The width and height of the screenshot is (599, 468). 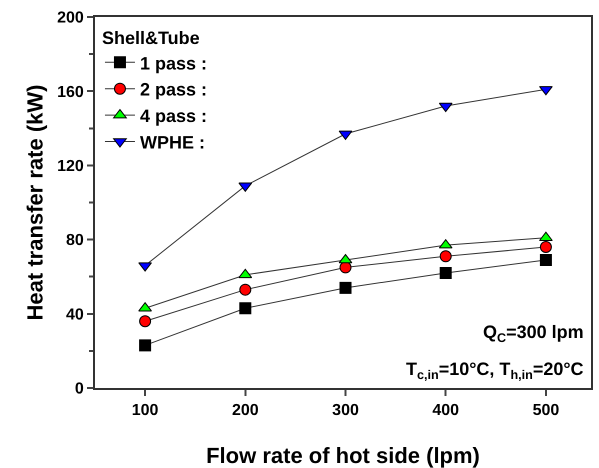 What do you see at coordinates (75, 315) in the screenshot?
I see `y-tick-label: 40` at bounding box center [75, 315].